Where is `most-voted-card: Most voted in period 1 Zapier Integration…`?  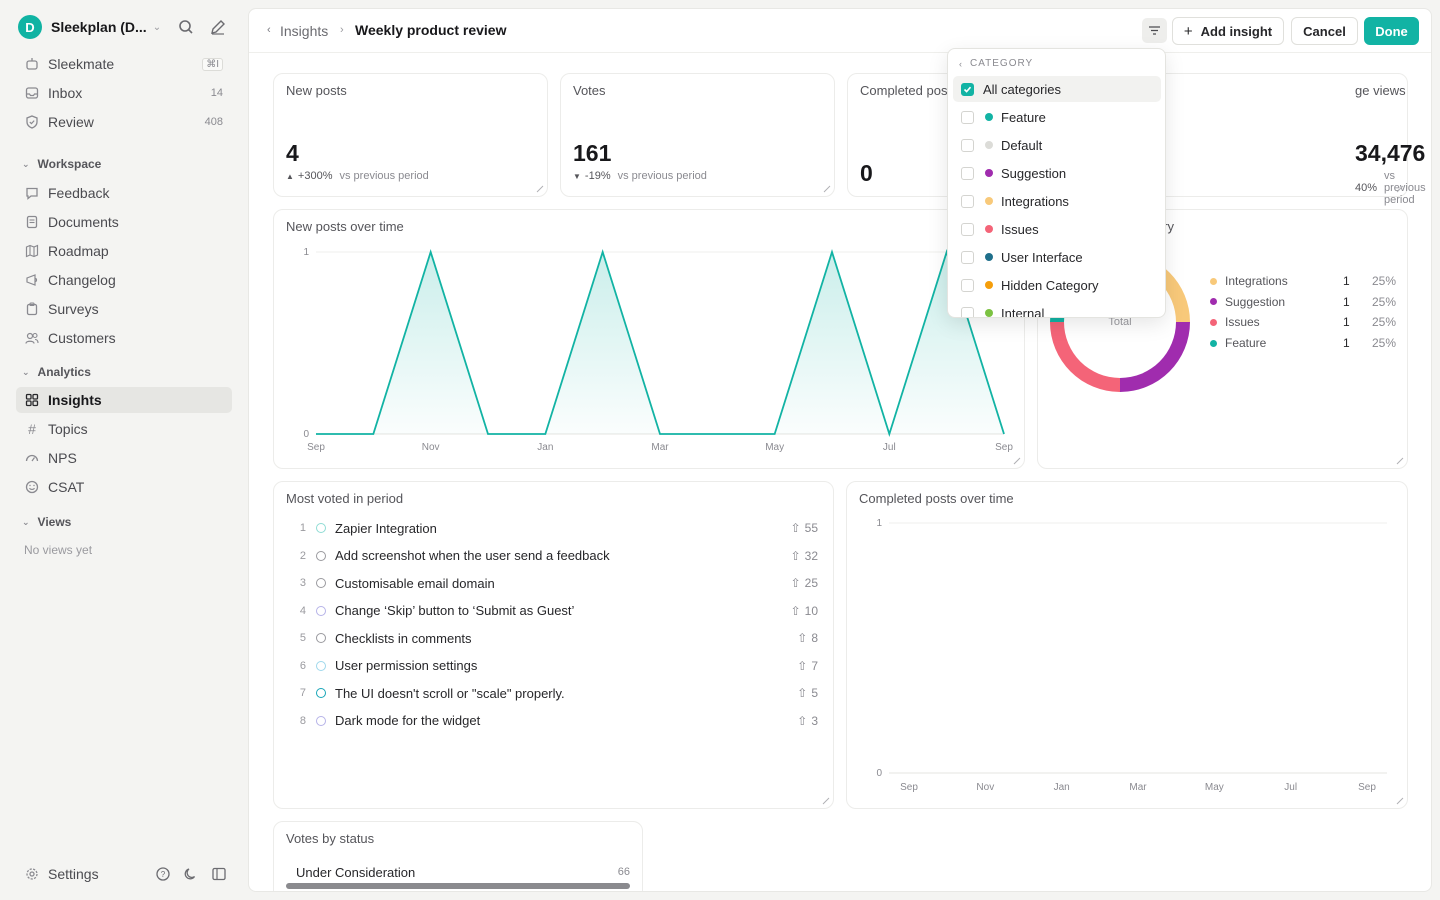
most-voted-card: Most voted in period 1 Zapier Integration… is located at coordinates (553, 645).